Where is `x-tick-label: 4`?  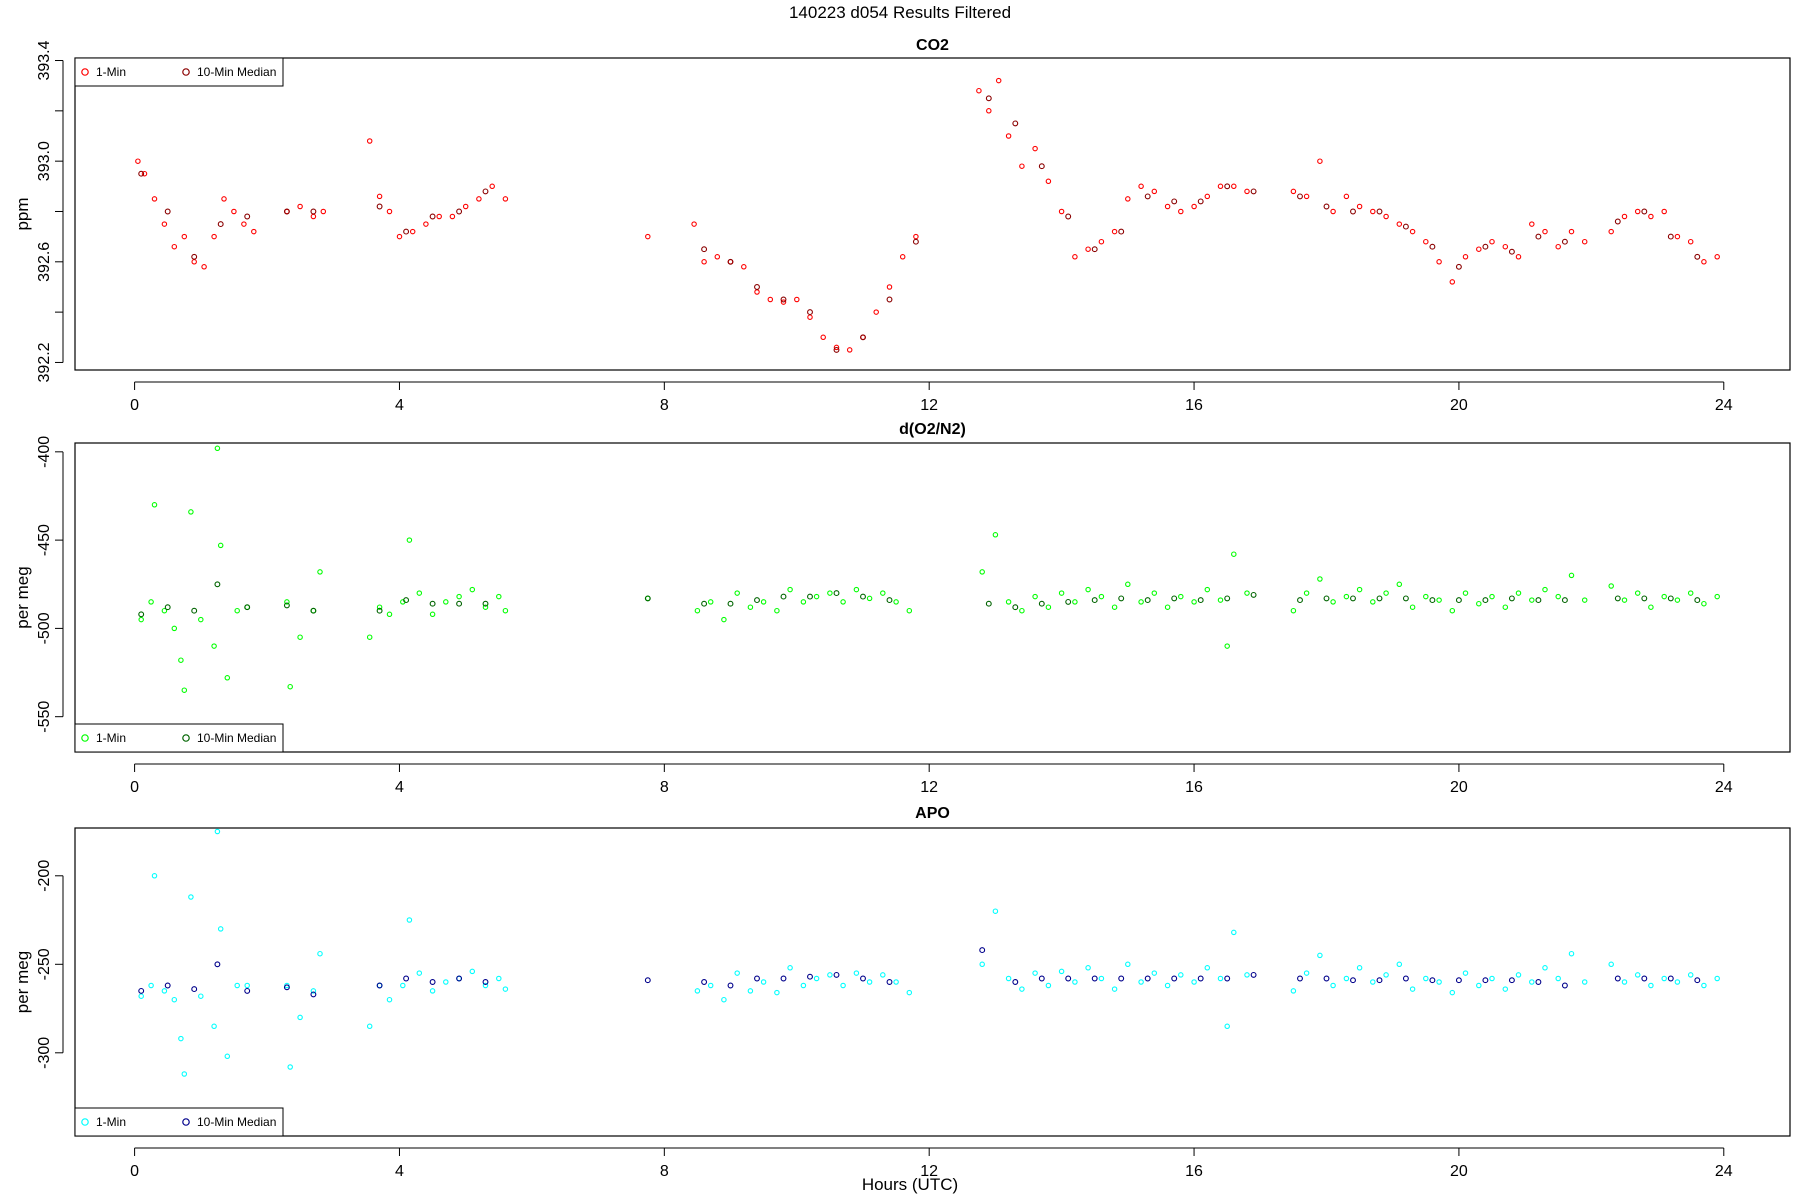 x-tick-label: 4 is located at coordinates (399, 405).